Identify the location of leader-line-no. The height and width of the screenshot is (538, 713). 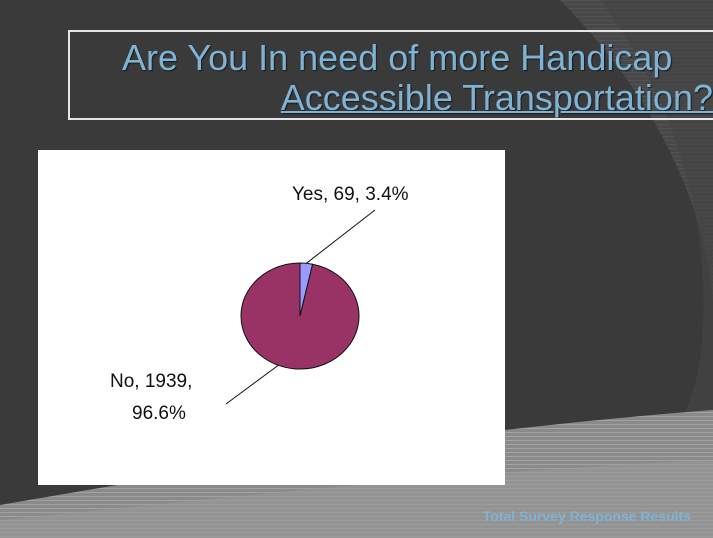
(252, 384).